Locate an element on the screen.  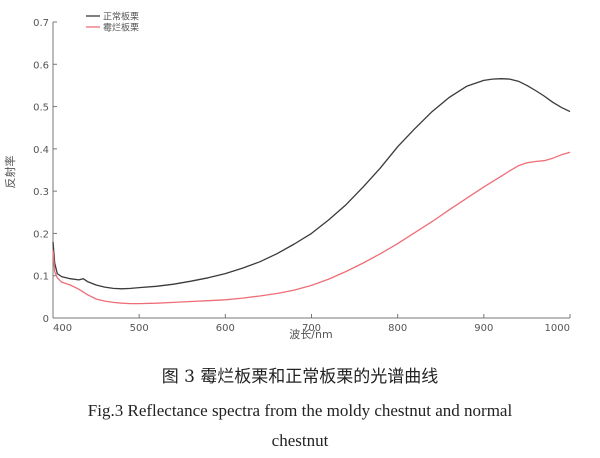
x-tick-label: 1000 is located at coordinates (557, 328).